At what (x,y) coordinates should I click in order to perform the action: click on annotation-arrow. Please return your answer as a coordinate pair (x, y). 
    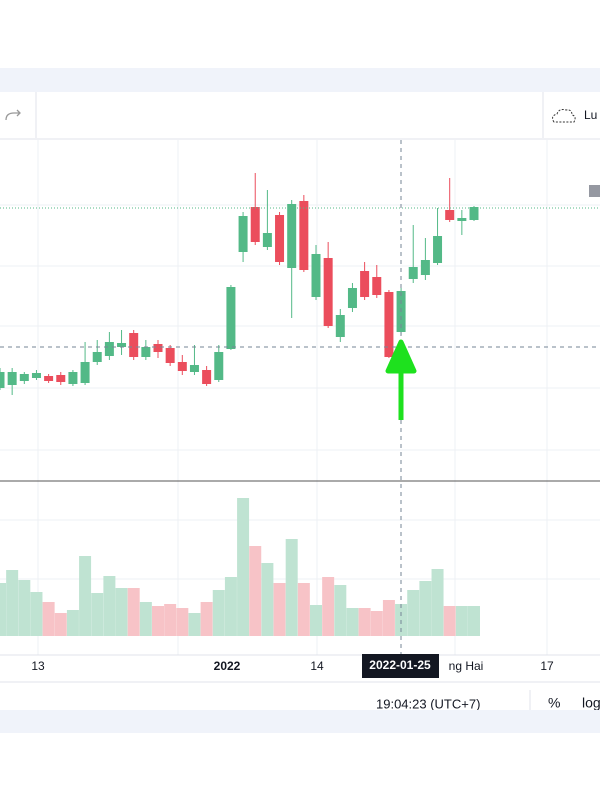
    Looking at the image, I should click on (401, 379).